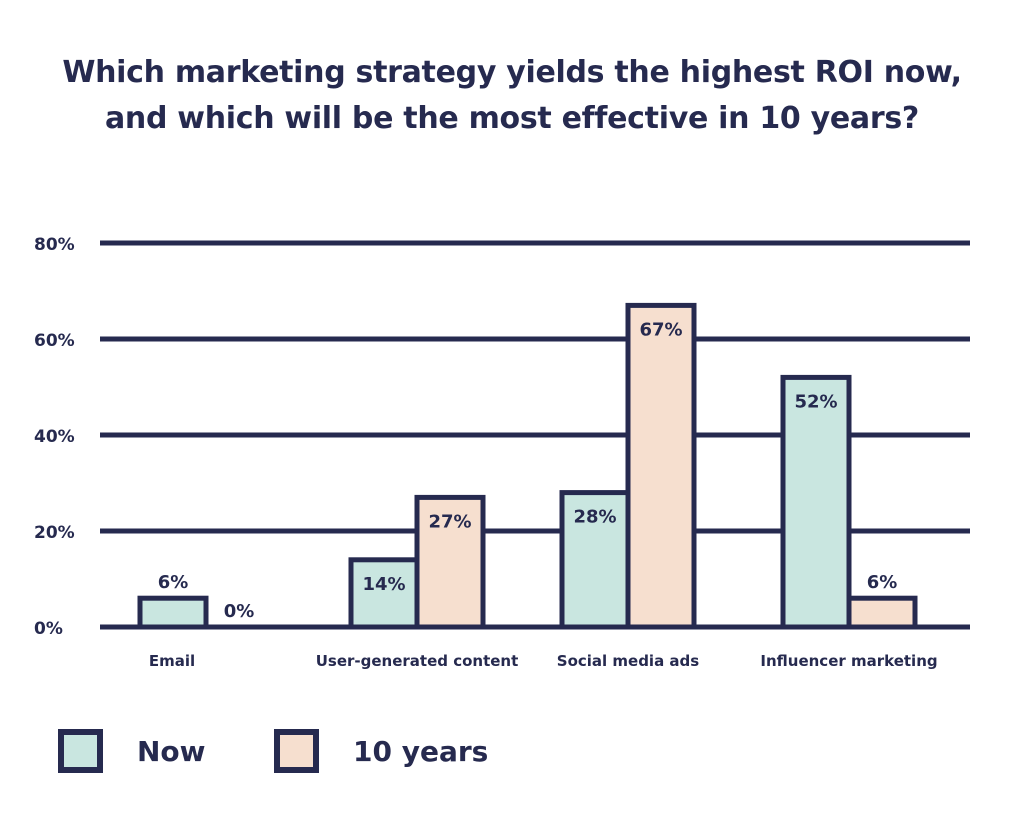 The width and height of the screenshot is (1024, 824). What do you see at coordinates (383, 584) in the screenshot?
I see `bar-value-label: 14%` at bounding box center [383, 584].